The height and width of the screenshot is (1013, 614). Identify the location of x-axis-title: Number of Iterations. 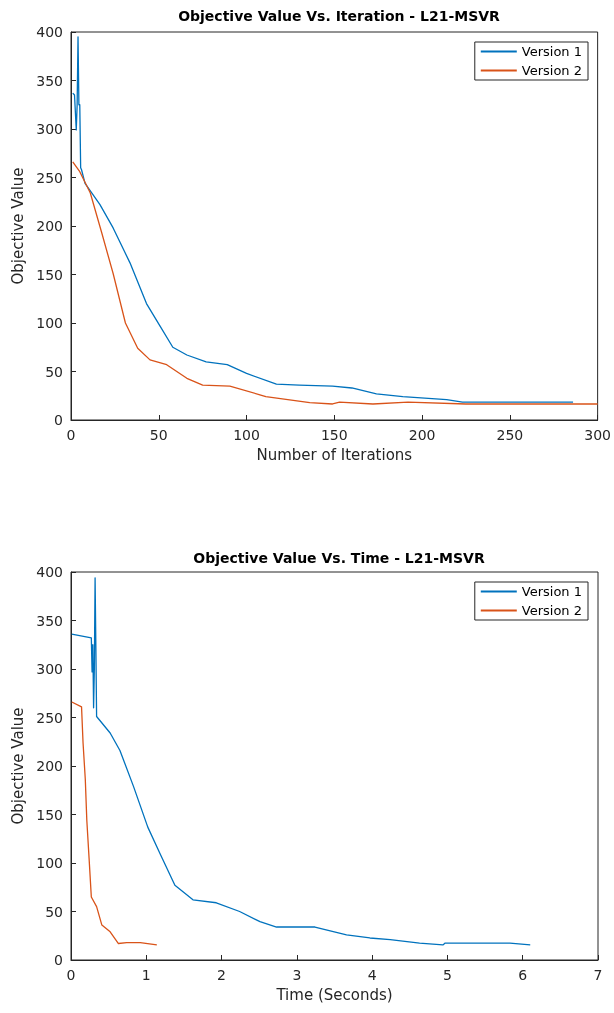
(334, 454).